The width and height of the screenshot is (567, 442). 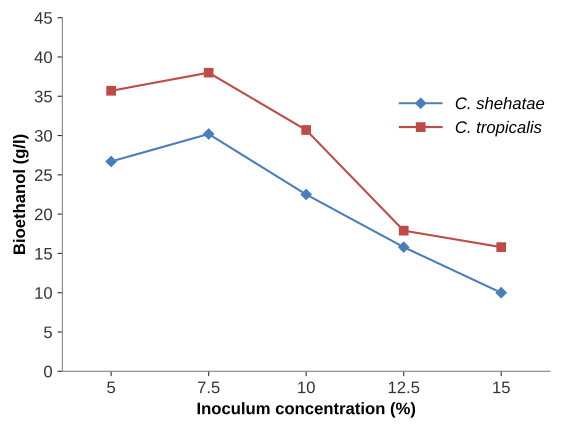 I want to click on y-tick-label: 40, so click(x=43, y=57).